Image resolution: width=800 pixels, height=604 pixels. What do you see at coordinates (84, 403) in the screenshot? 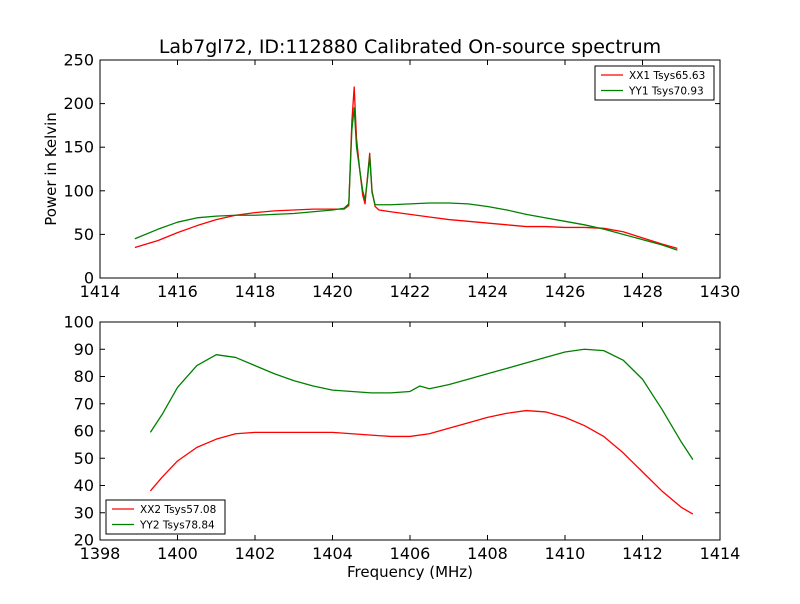
I see `y-tick-label: 70` at bounding box center [84, 403].